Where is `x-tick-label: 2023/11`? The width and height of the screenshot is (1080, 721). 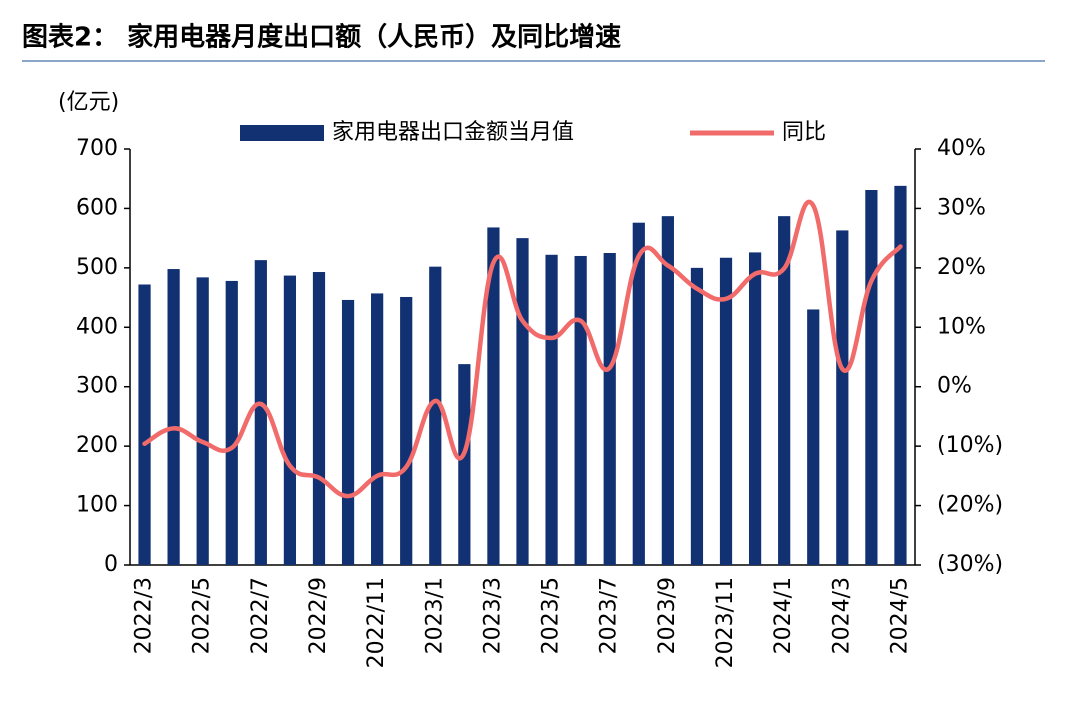
x-tick-label: 2023/11 is located at coordinates (725, 622).